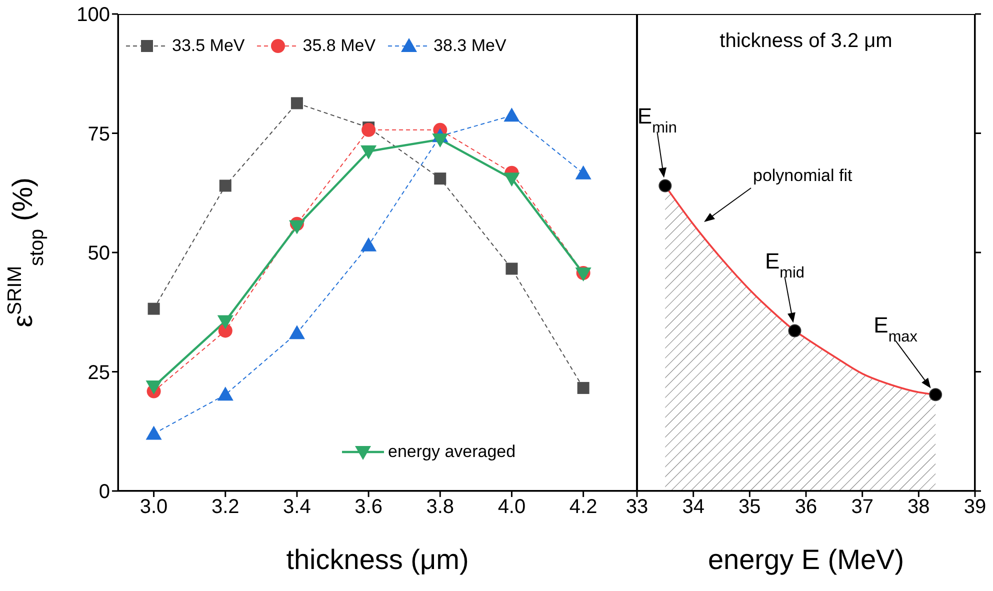 The height and width of the screenshot is (591, 993). I want to click on annotation: polynomial fit, so click(802, 176).